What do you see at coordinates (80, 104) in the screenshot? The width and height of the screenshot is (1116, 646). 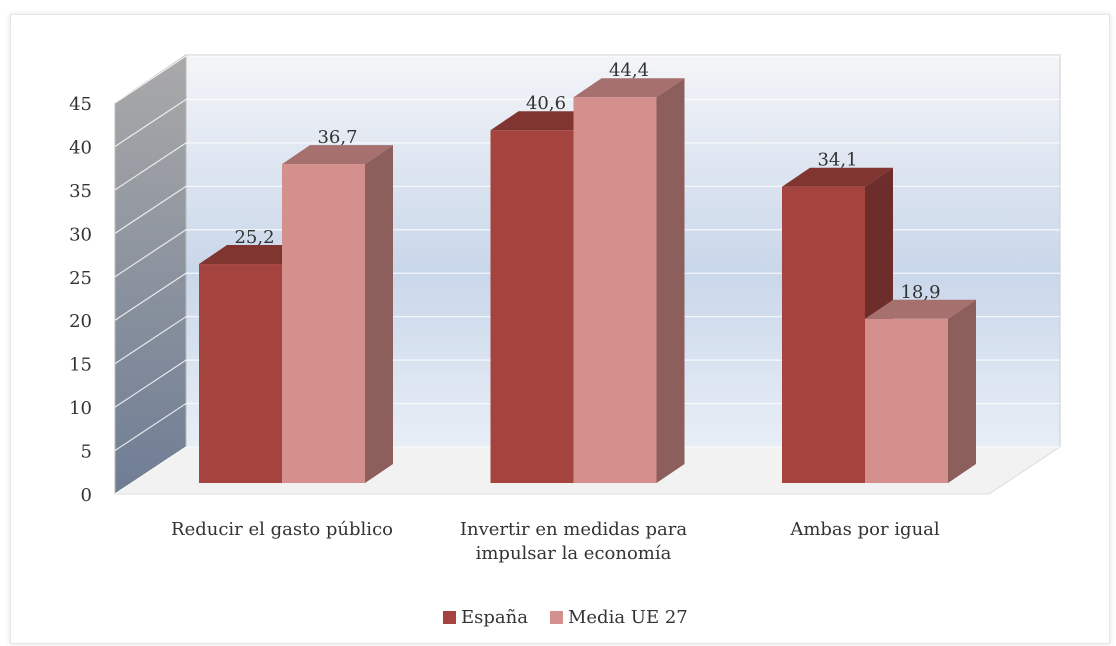 I see `y-tick-label: 45` at bounding box center [80, 104].